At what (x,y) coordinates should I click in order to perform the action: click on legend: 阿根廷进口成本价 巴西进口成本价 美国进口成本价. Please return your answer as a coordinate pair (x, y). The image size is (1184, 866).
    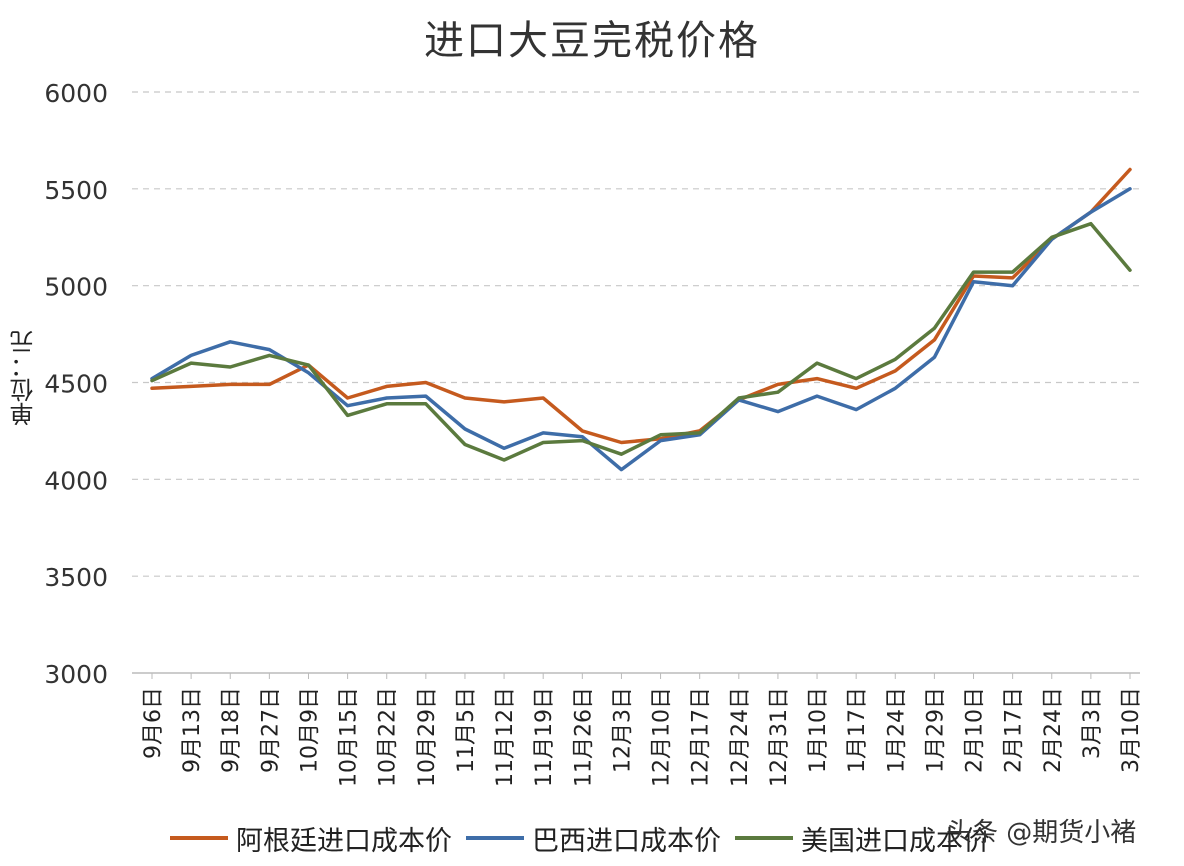
    Looking at the image, I should click on (580, 838).